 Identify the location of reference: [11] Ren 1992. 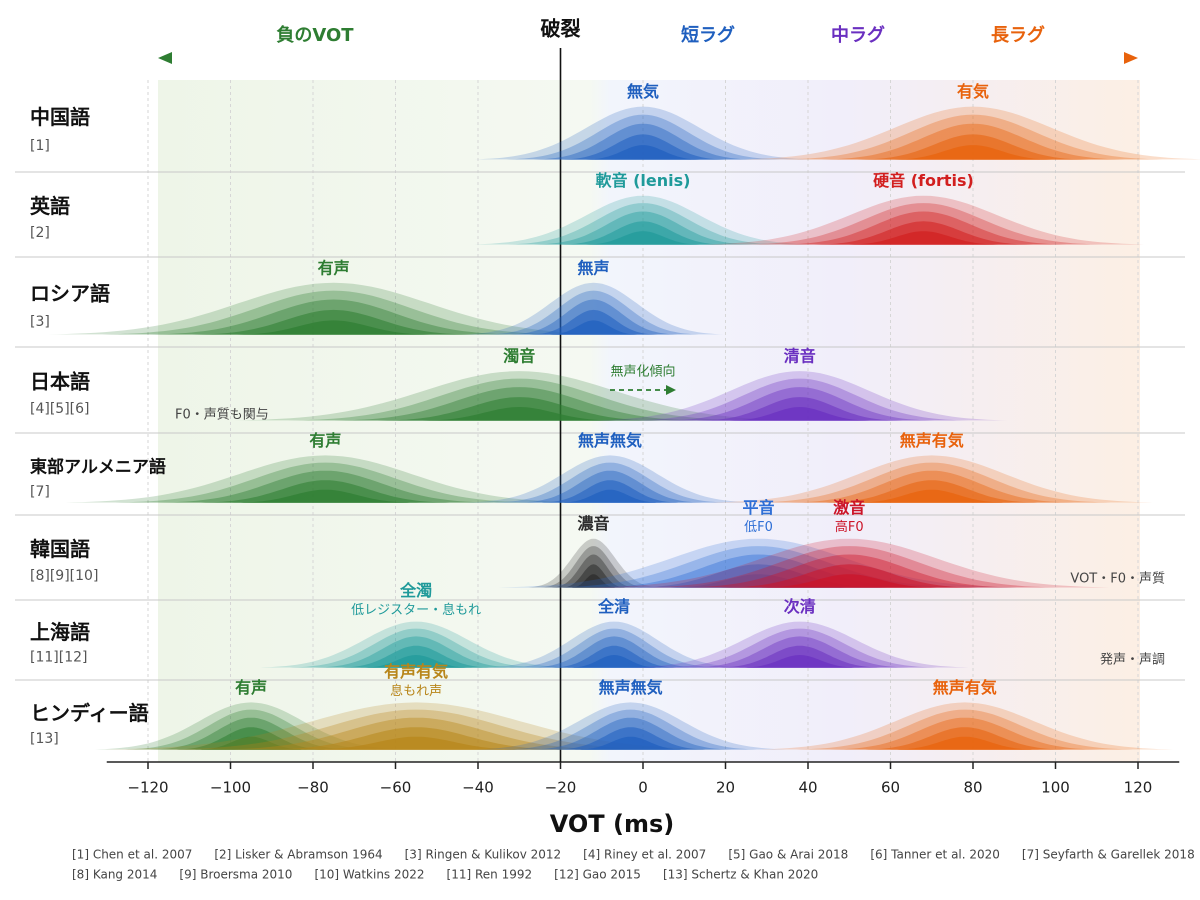
(490, 875).